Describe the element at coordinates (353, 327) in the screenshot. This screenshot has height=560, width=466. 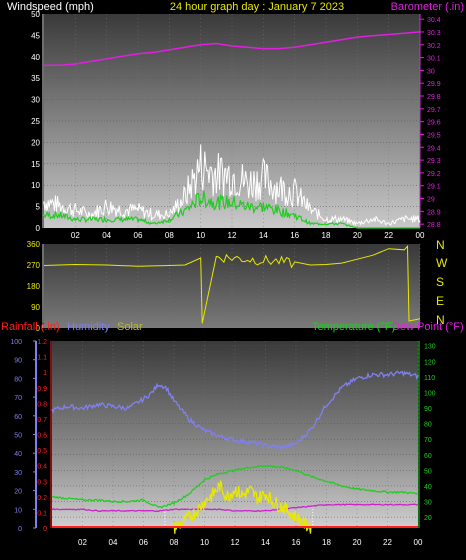
I see `temperature-axis-label: Temperature (°F)` at that location.